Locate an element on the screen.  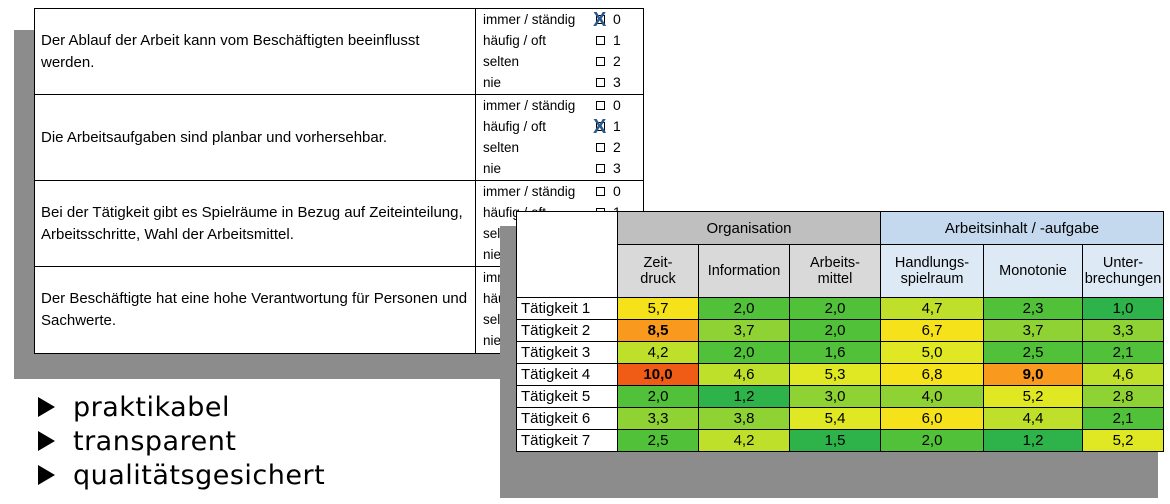
column-header: Zeit-druck is located at coordinates (658, 271).